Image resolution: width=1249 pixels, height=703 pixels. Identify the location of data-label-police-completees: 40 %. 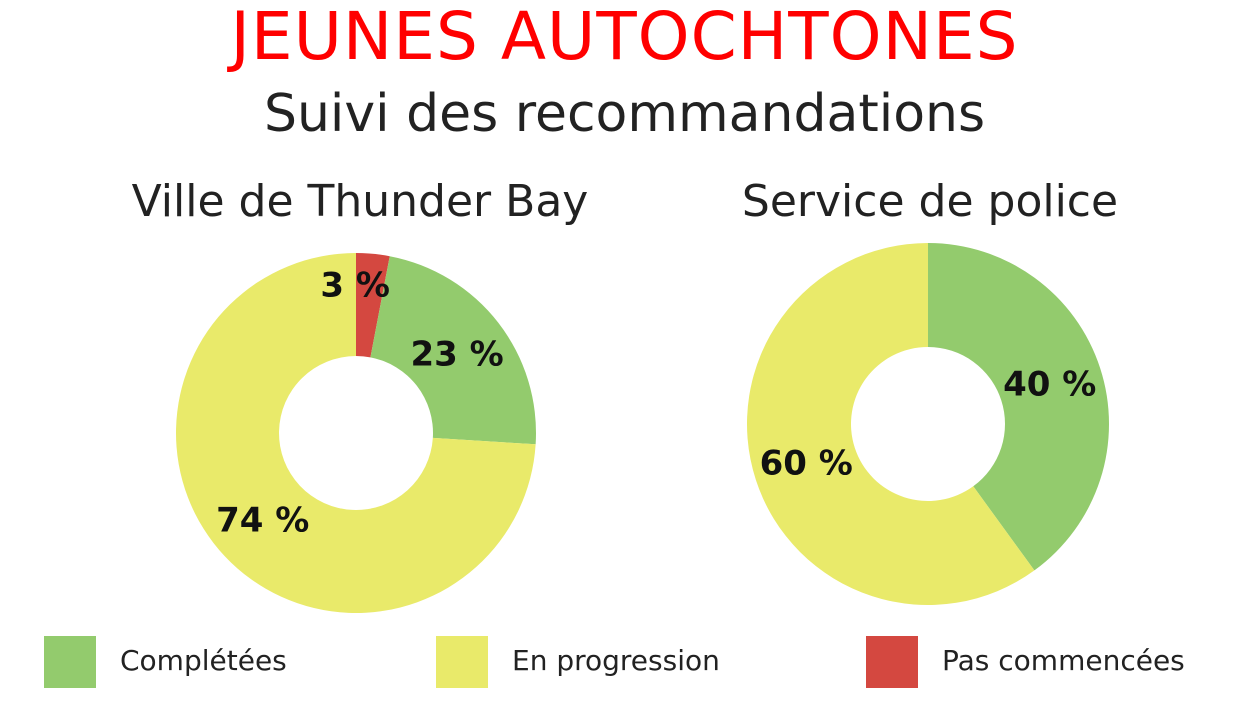
(1049, 384).